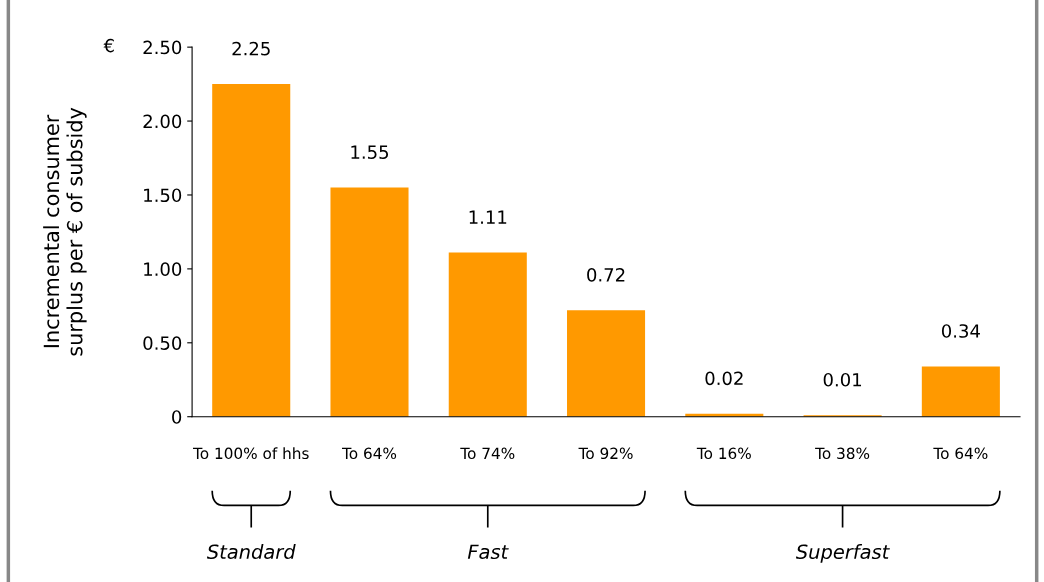  What do you see at coordinates (960, 331) in the screenshot?
I see `data-label: 0.34` at bounding box center [960, 331].